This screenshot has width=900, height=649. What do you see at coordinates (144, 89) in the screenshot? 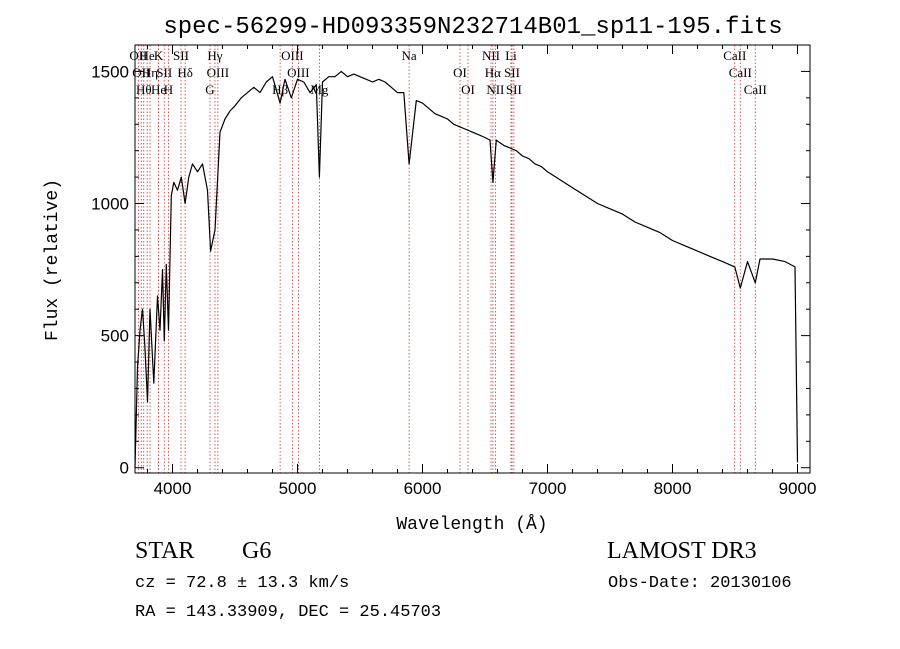
I see `line-label: Hθ` at bounding box center [144, 89].